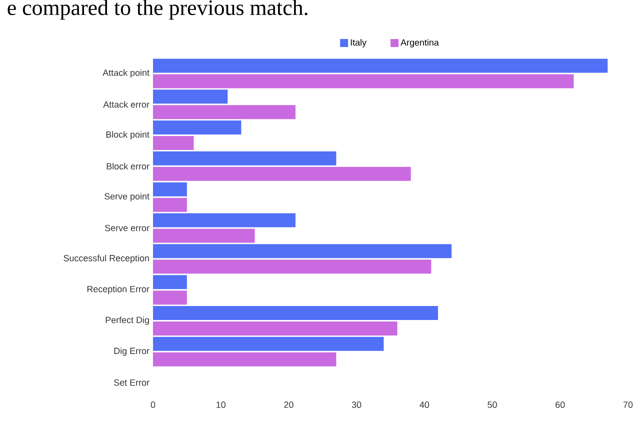 The width and height of the screenshot is (634, 428). What do you see at coordinates (128, 166) in the screenshot?
I see `y-tick-label: Block error` at bounding box center [128, 166].